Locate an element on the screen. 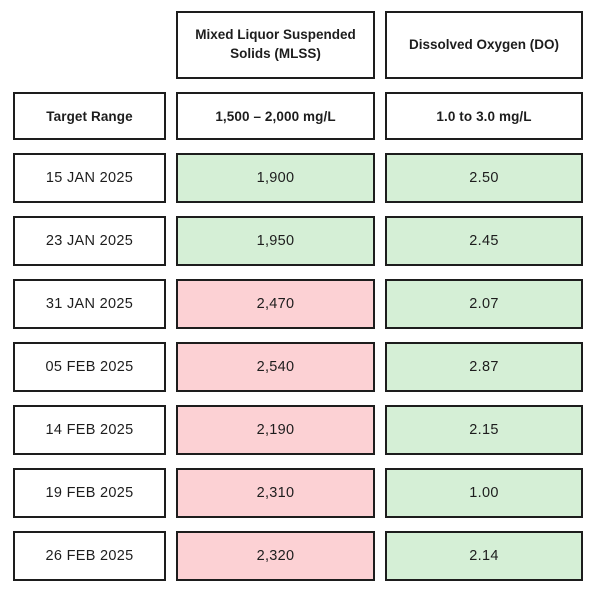 Image resolution: width=600 pixels, height=600 pixels. do-value-cell: 2.14 is located at coordinates (484, 556).